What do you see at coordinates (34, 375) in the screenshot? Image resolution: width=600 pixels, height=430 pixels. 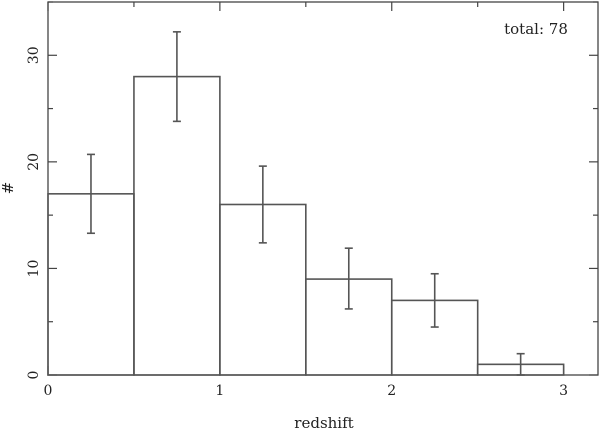 I see `y-tick-label: 0` at bounding box center [34, 375].